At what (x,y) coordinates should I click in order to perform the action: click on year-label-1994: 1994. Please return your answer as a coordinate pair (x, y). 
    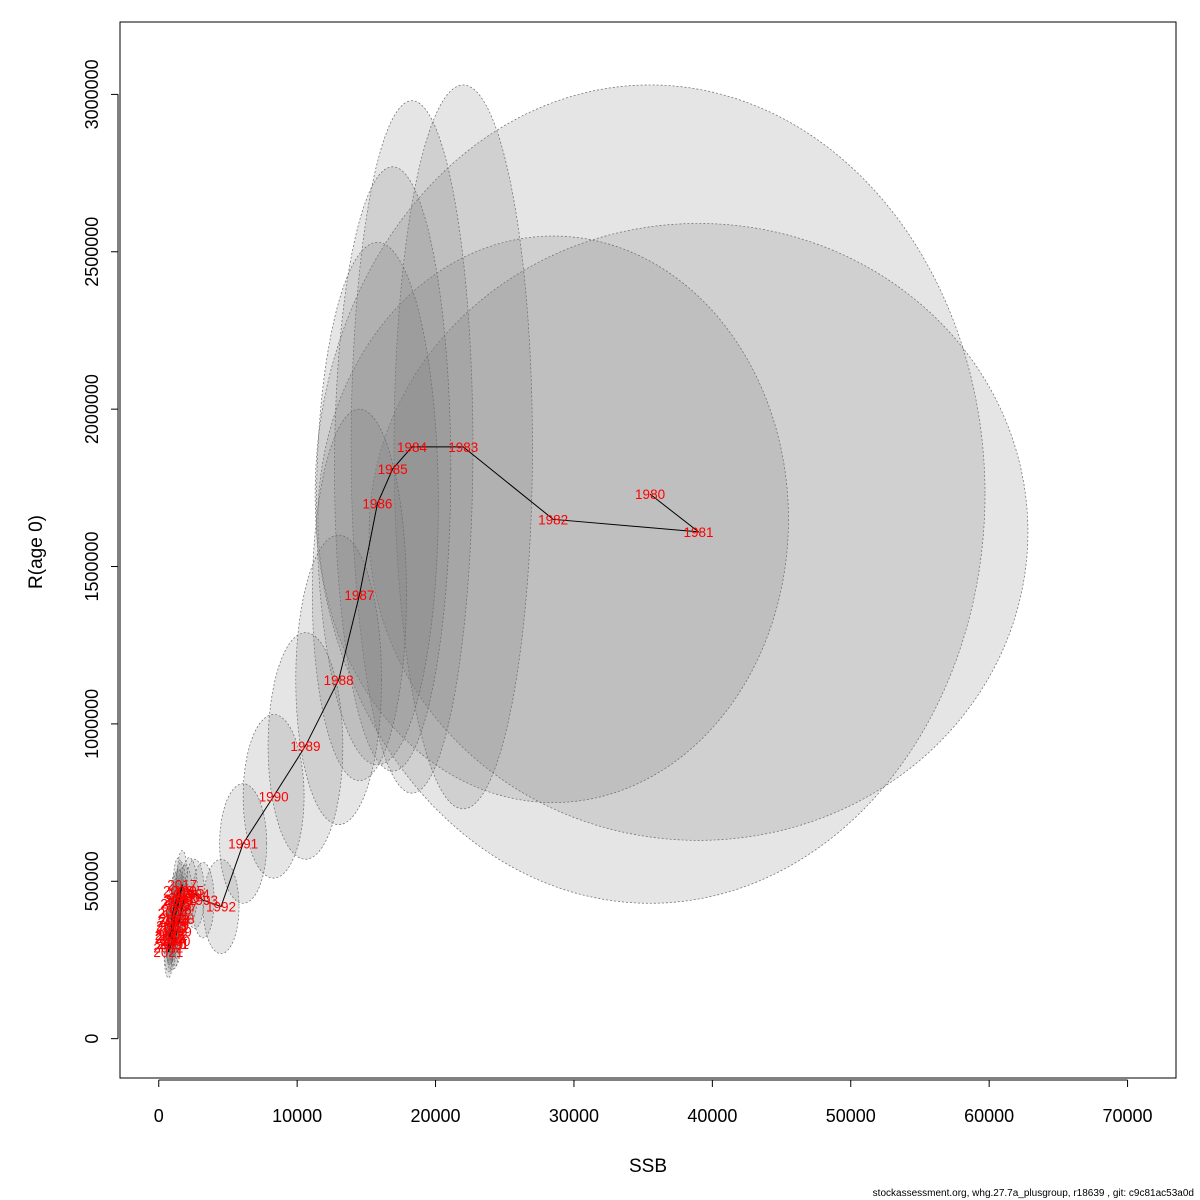
    Looking at the image, I should click on (195, 894).